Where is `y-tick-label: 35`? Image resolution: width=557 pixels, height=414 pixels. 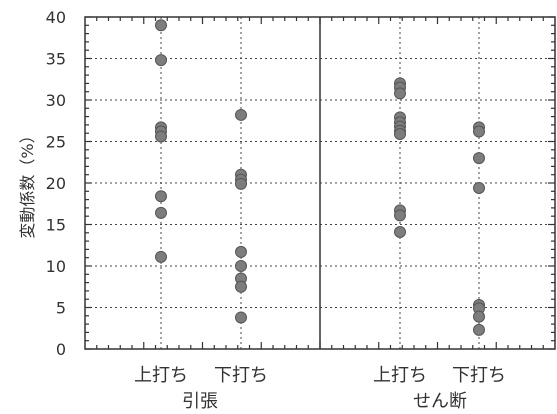 y-tick-label: 35 is located at coordinates (56, 59).